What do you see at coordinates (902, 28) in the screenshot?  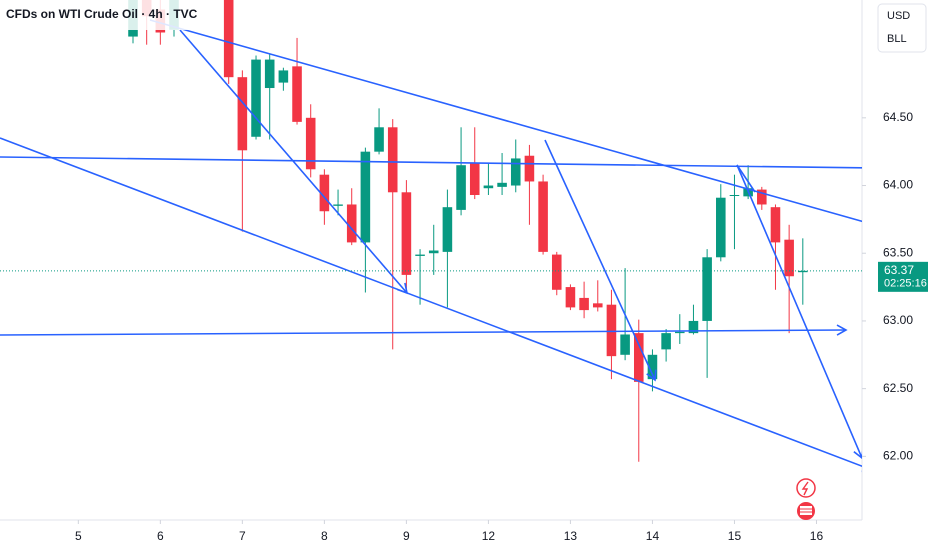 I see `unit-box` at bounding box center [902, 28].